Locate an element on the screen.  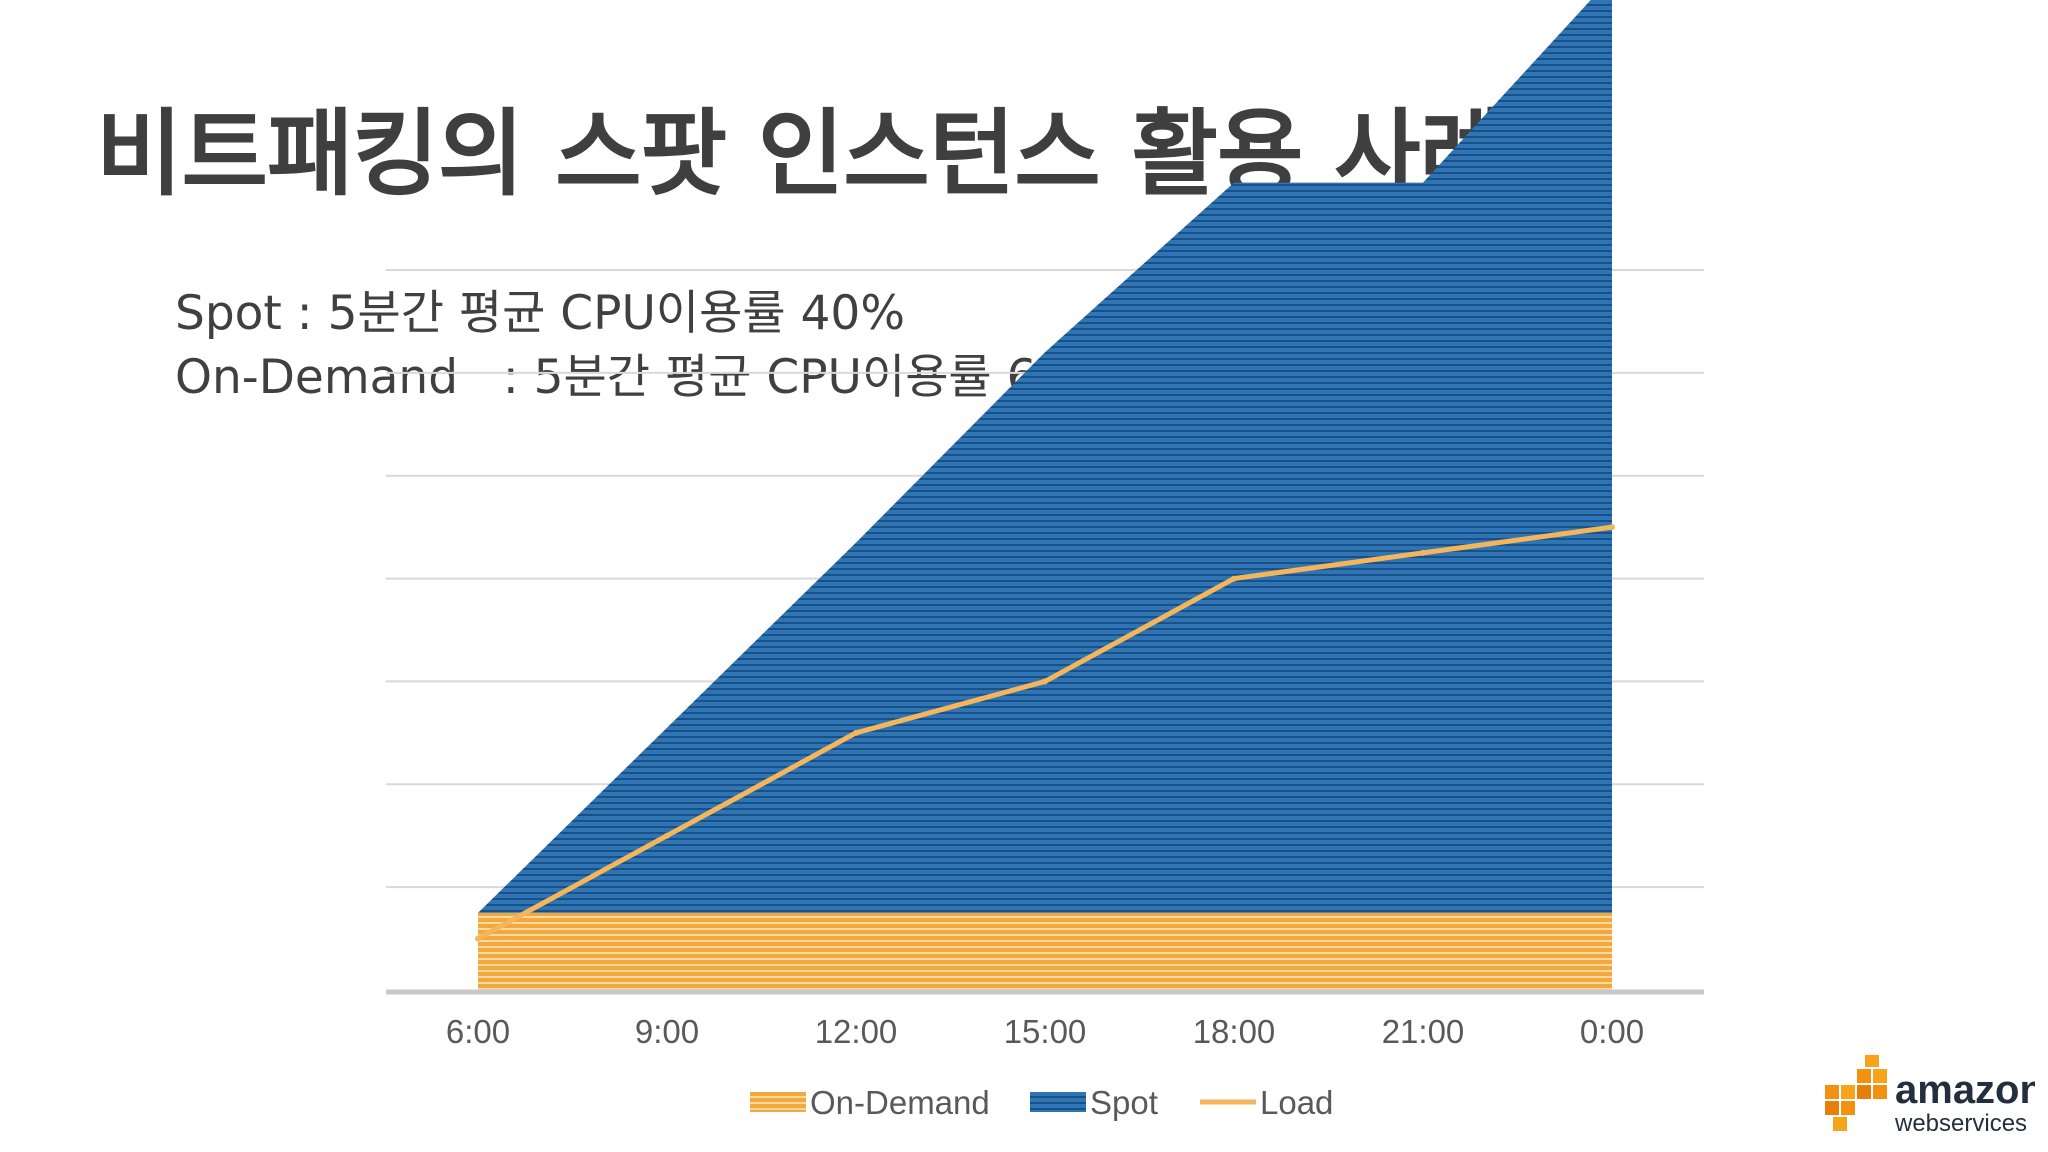
legend-label-on-demand: On-Demand is located at coordinates (900, 1102).